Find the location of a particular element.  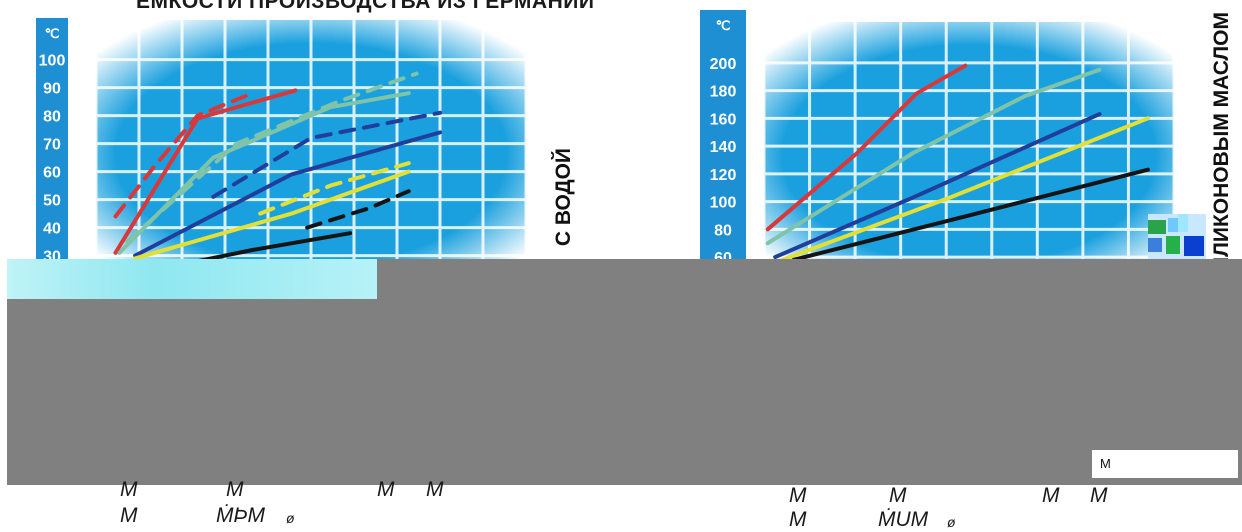

series-line-yellow-dashed is located at coordinates (334, 188).